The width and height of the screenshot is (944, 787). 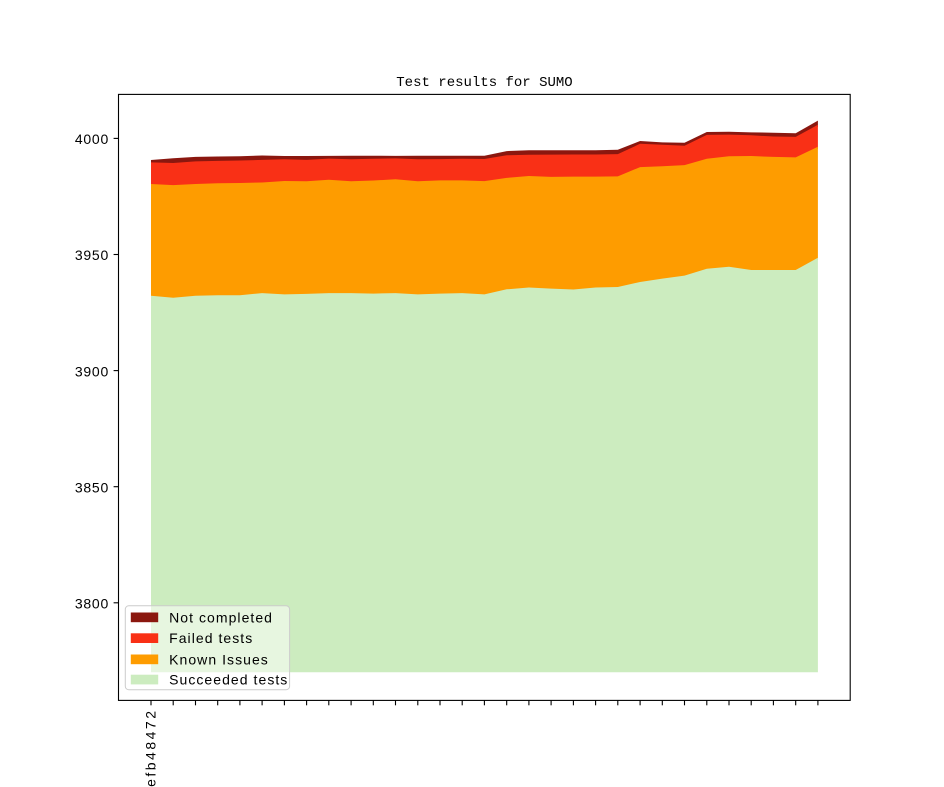 I want to click on svg-text: 4000, so click(x=92, y=139).